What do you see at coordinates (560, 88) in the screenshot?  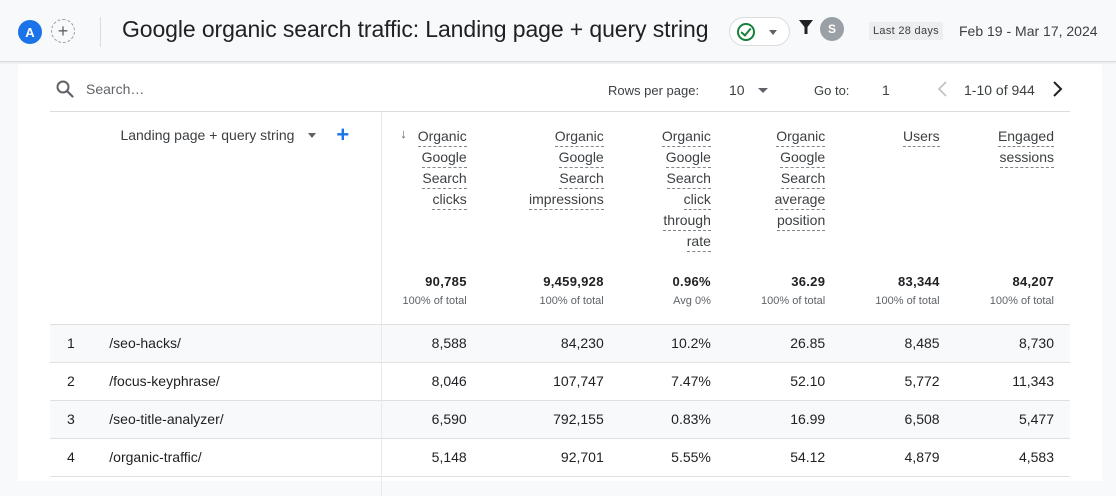 I see `table-toolbar: Rows per page: 10 Go to: 1 1-10 of 944` at bounding box center [560, 88].